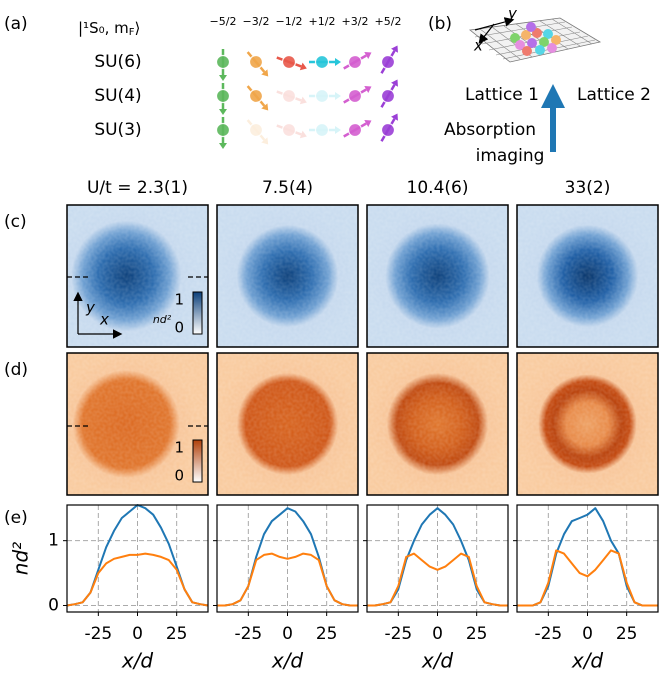 Image resolution: width=662 pixels, height=683 pixels. I want to click on y-axis-label: nd², so click(21, 558).